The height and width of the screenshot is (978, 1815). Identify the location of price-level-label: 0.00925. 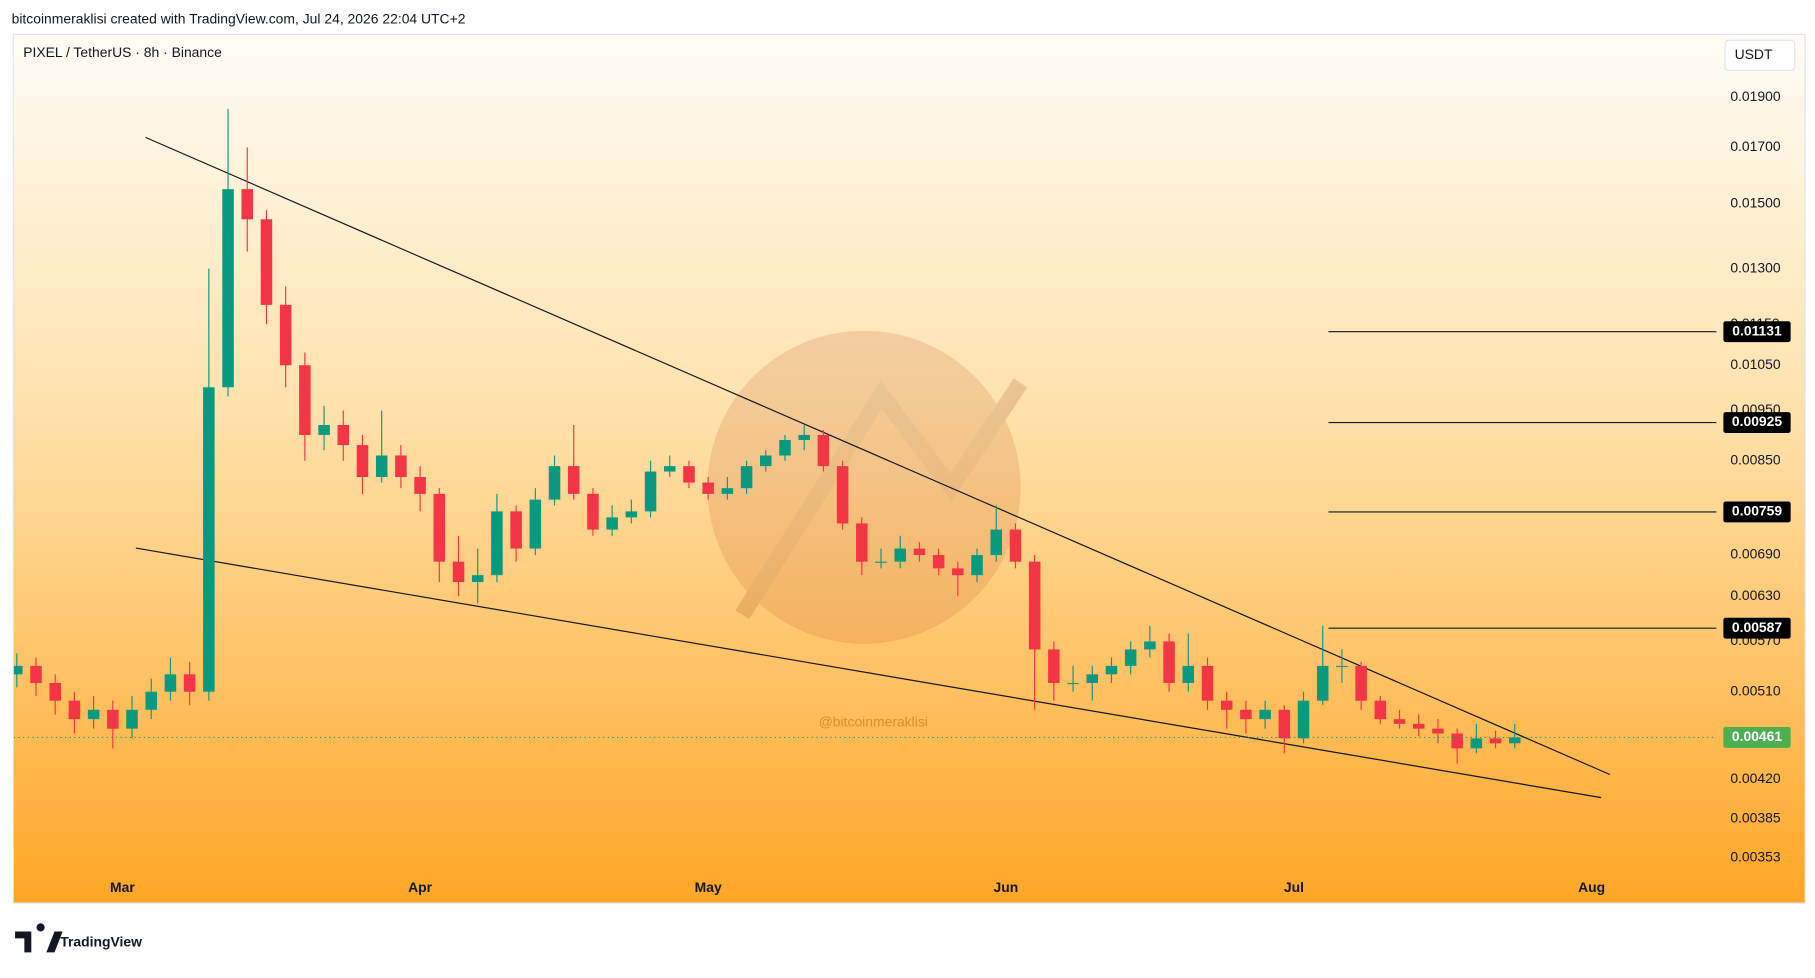
(1757, 421).